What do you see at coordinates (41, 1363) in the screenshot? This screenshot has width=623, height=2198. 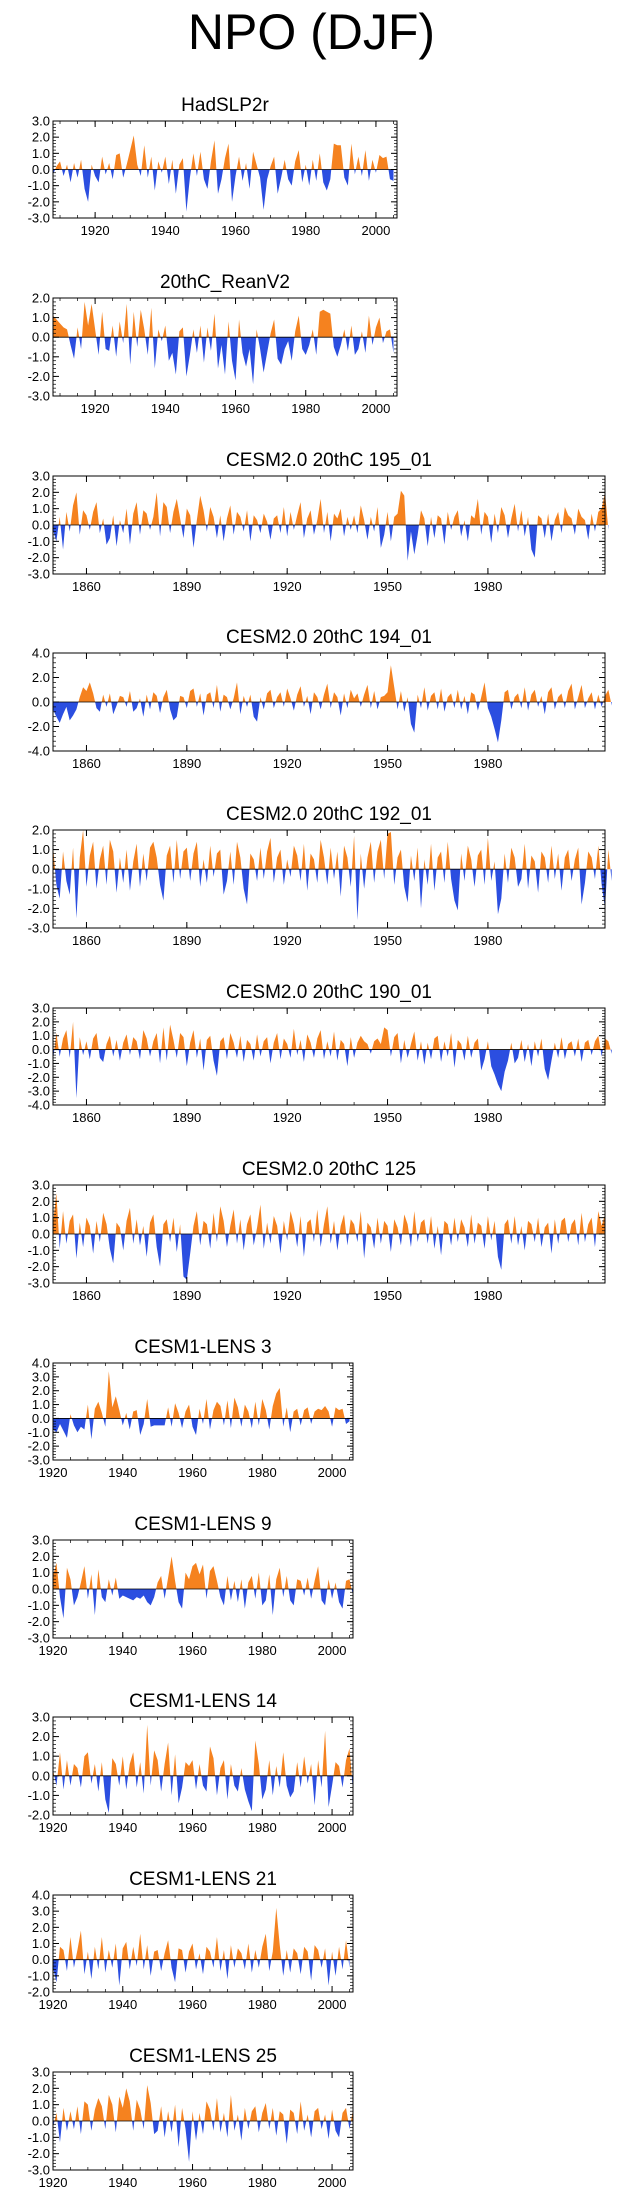 I see `y-tick-label: 4.0` at bounding box center [41, 1363].